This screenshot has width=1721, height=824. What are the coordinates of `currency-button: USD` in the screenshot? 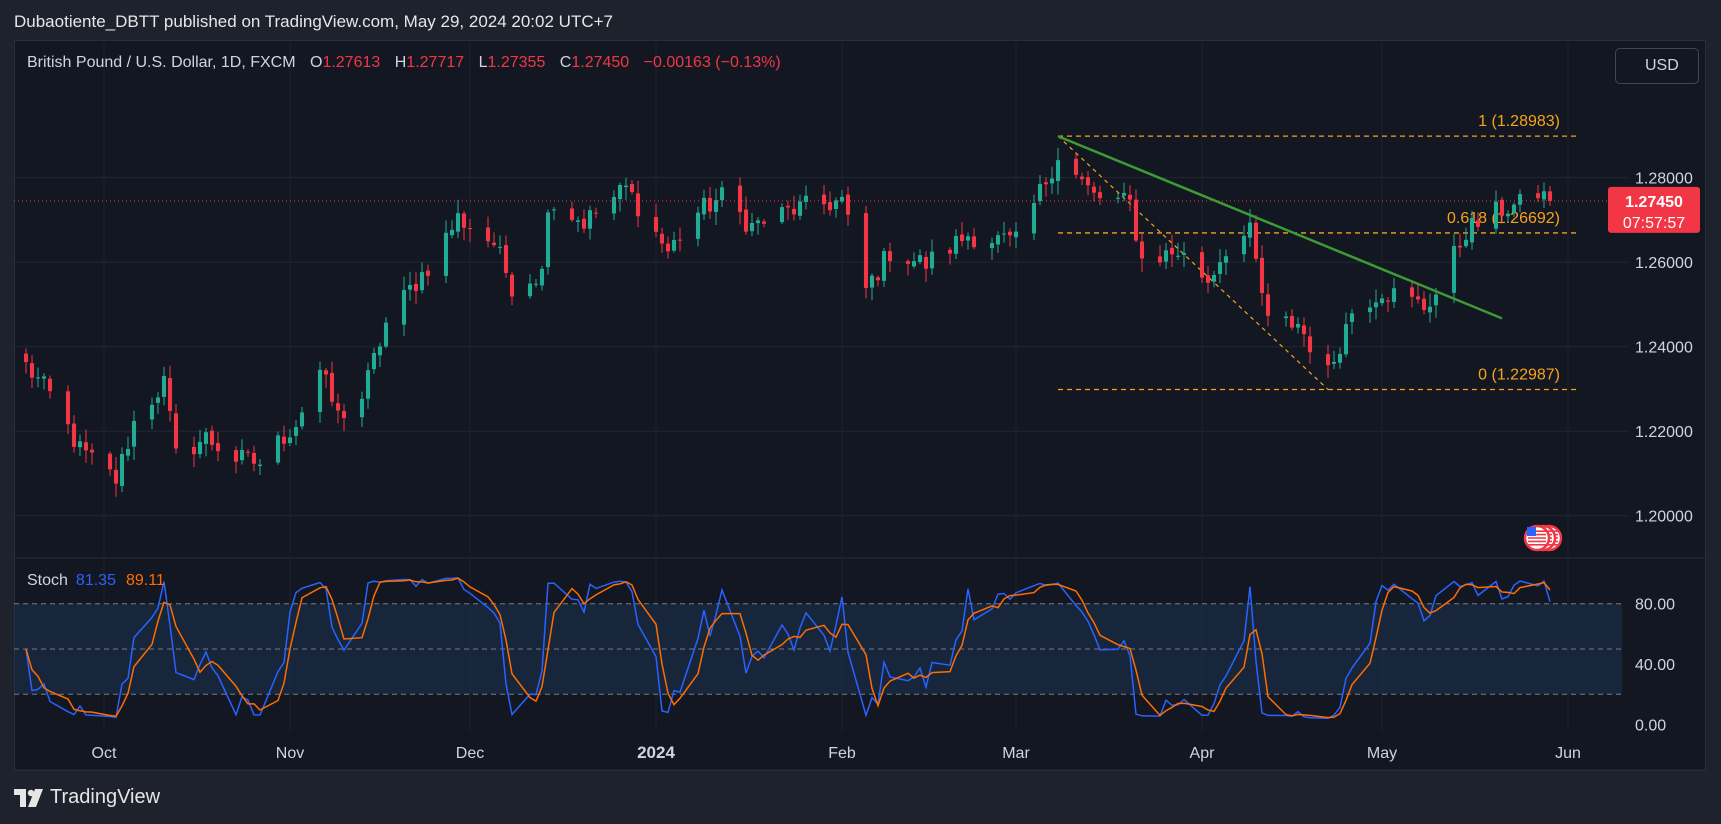 It's located at (1657, 66).